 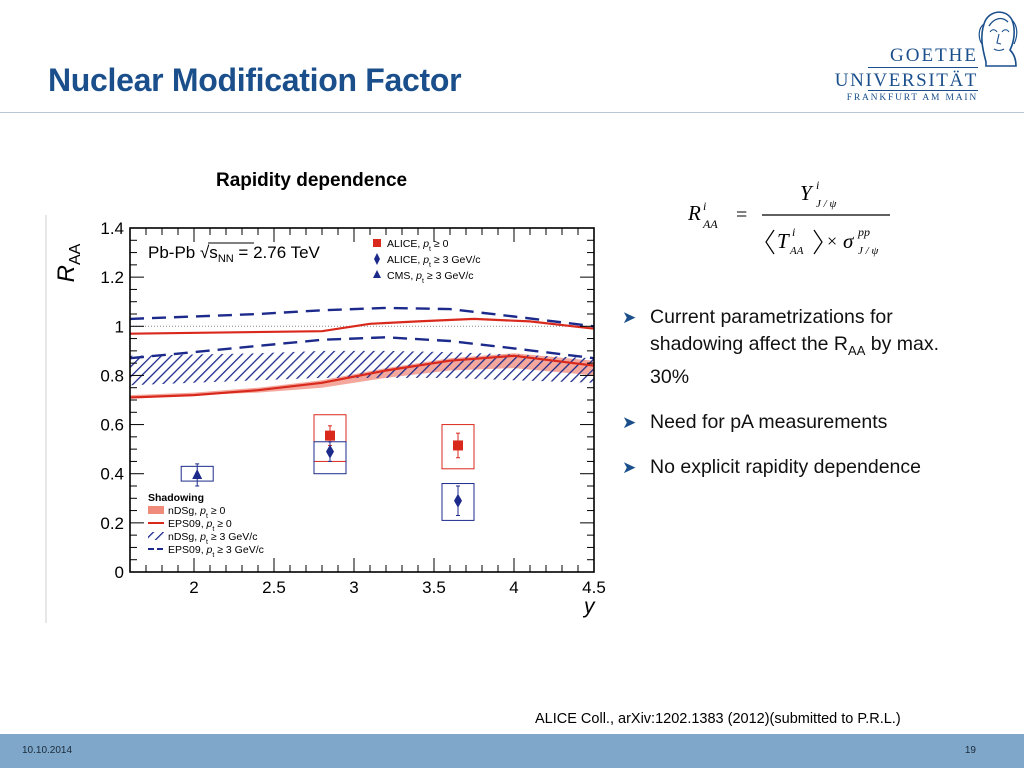 I want to click on legend-entry-label: CMS, pt ≥ 3 GeV/c, so click(x=430, y=277).